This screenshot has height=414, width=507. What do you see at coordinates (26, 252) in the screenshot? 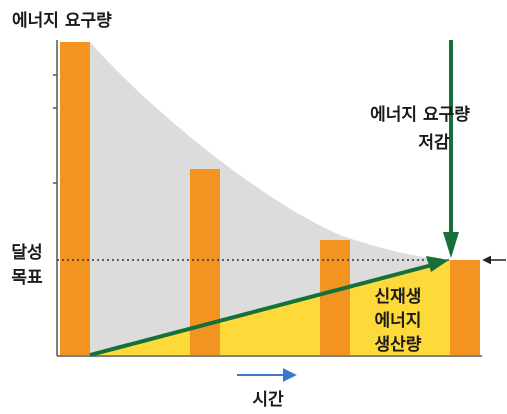
I see `target-label-line1: 달성` at bounding box center [26, 252].